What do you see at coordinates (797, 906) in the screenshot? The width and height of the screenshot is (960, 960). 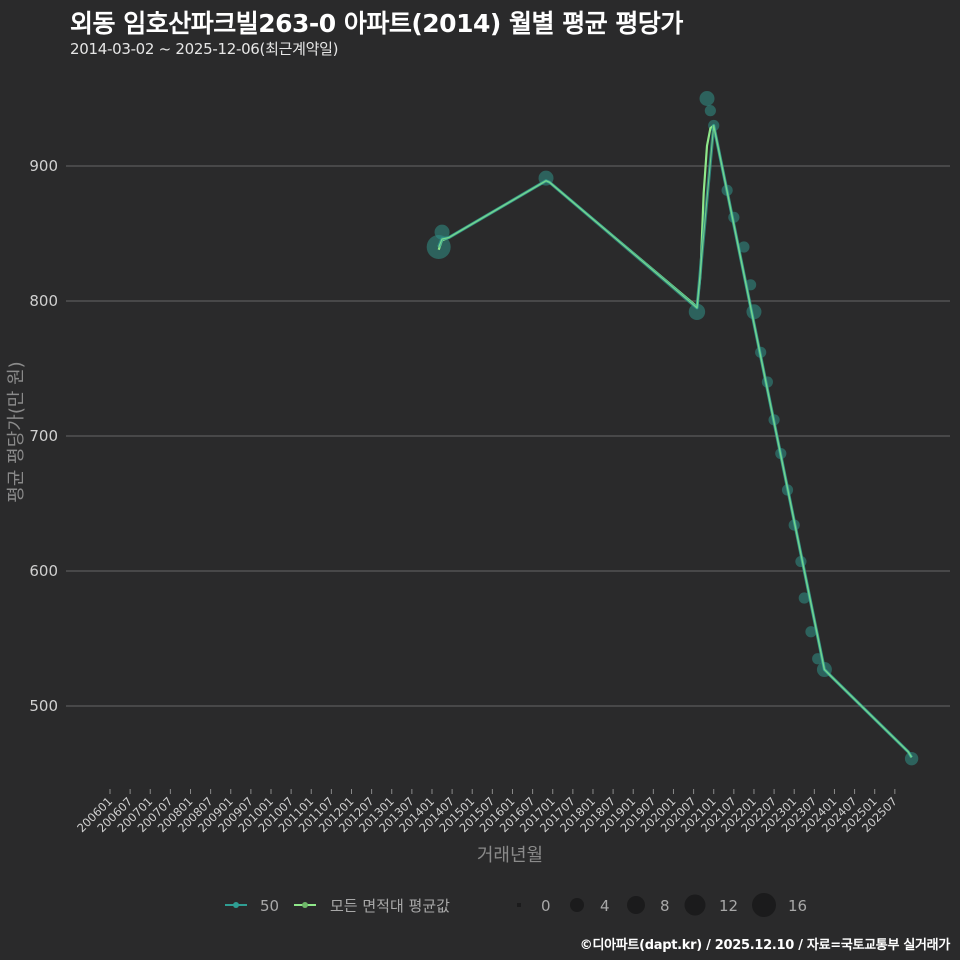 I see `size-label: 16` at bounding box center [797, 906].